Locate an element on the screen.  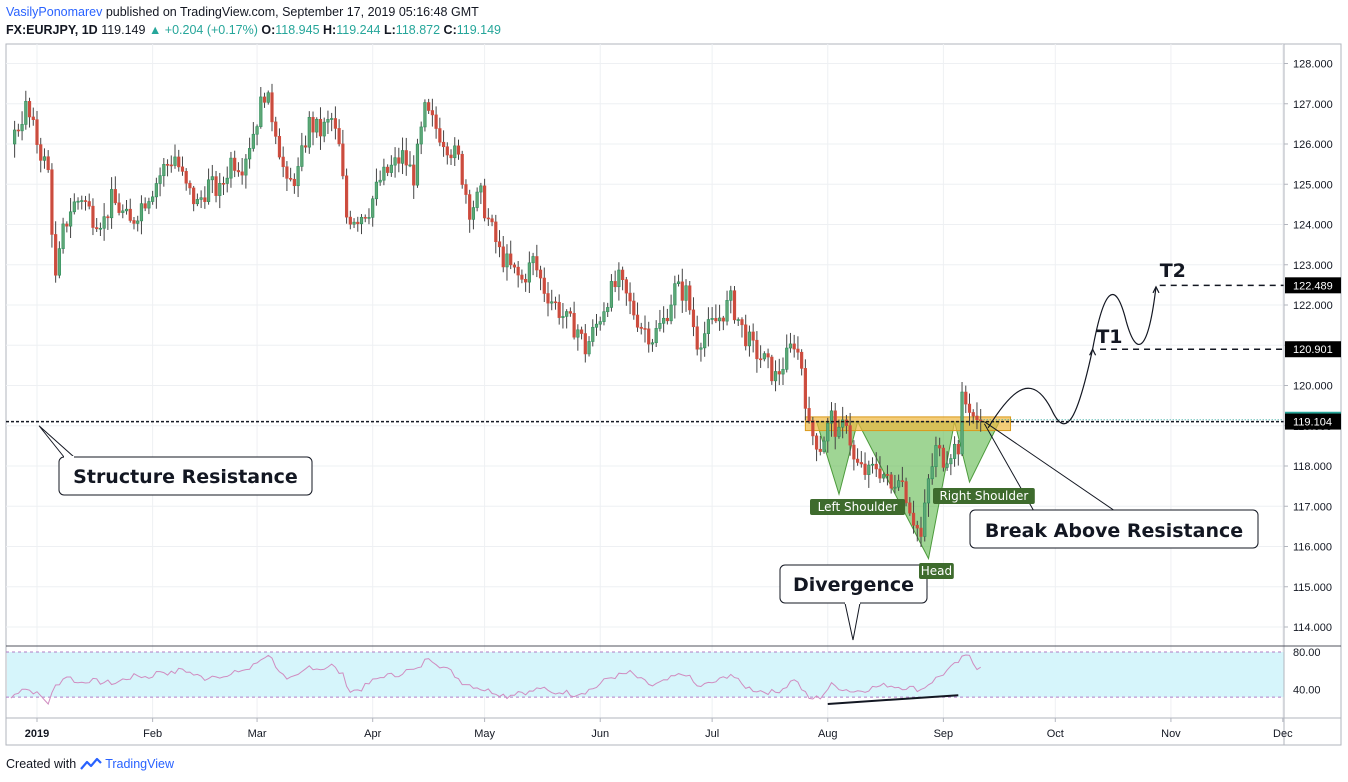
author-link: VasilyPonomarev is located at coordinates (54, 12).